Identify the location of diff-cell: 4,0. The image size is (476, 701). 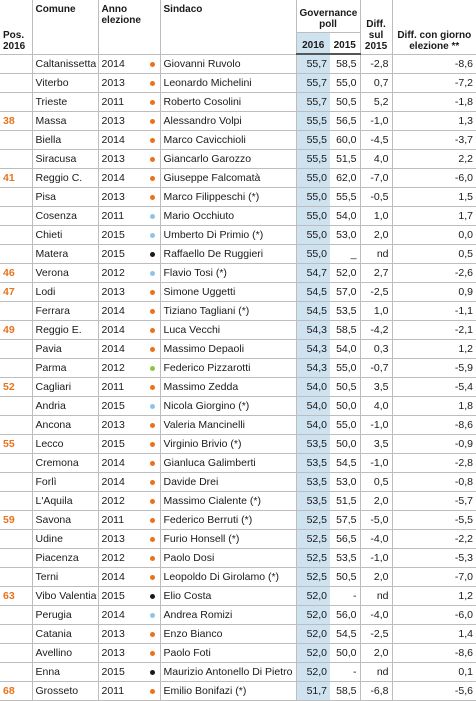
(376, 159).